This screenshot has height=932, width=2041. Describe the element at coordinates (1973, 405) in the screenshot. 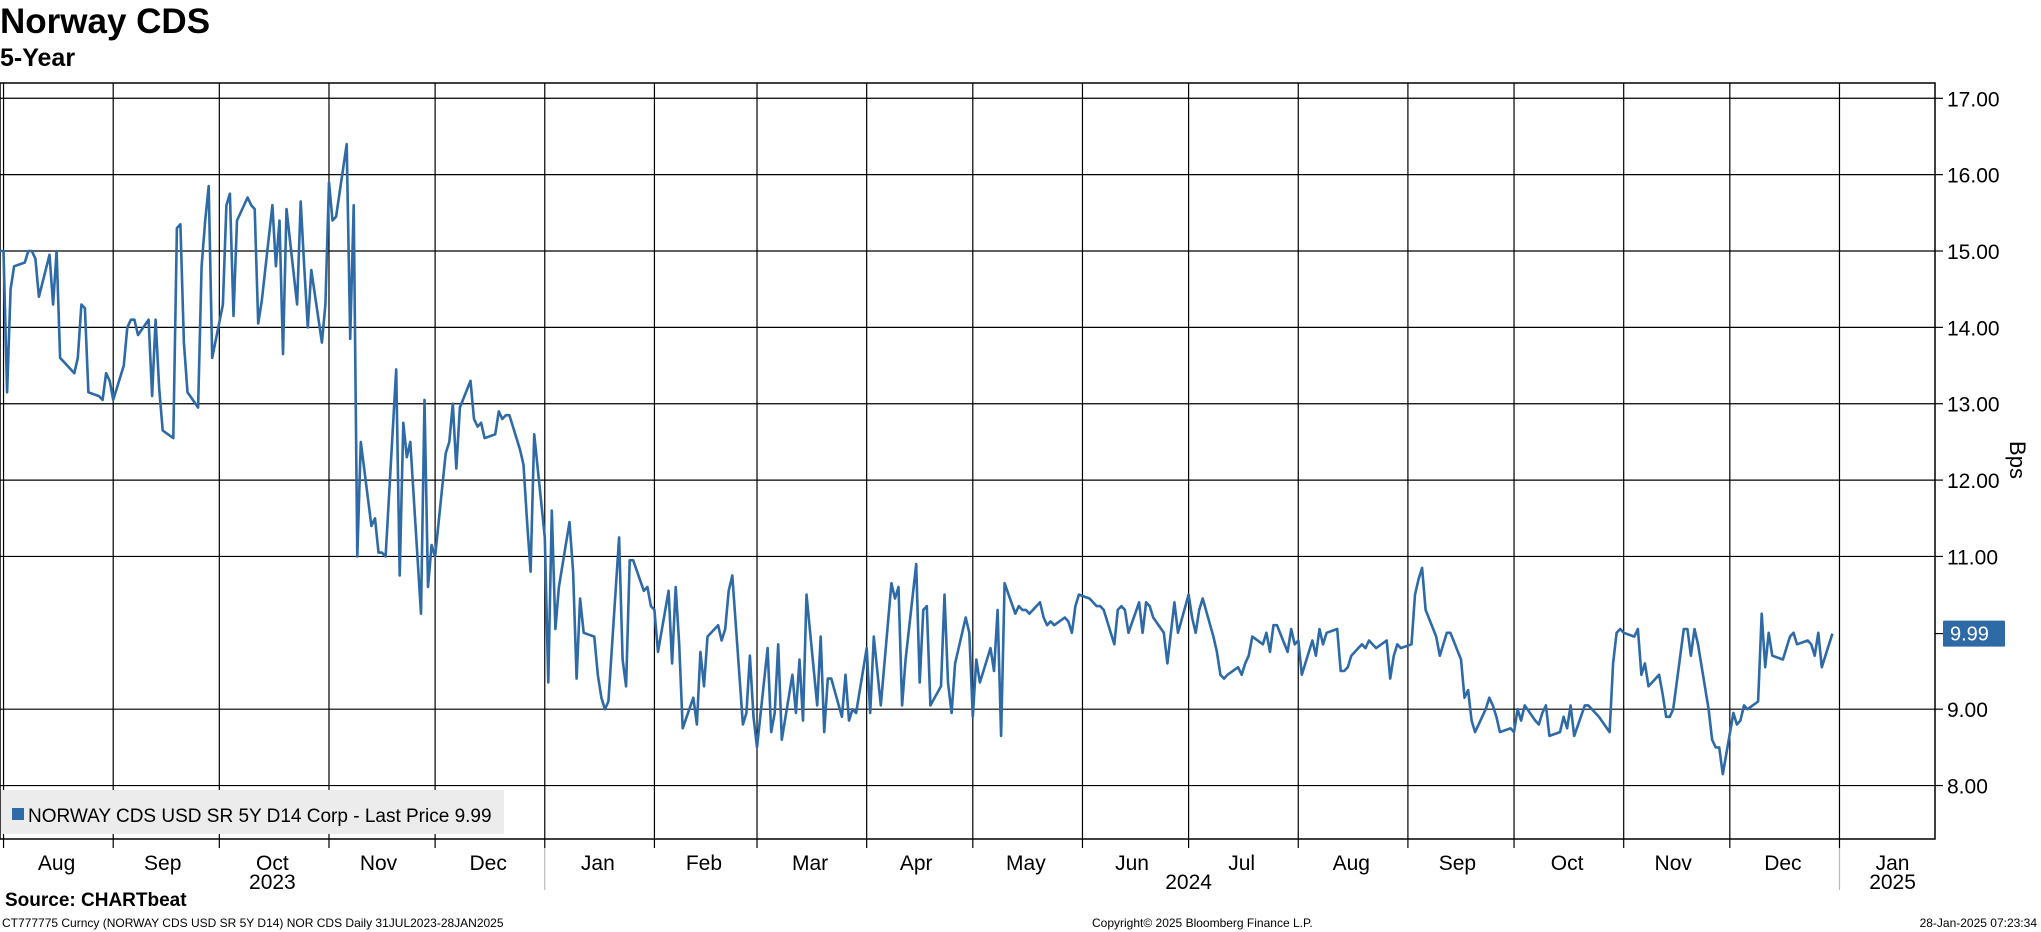

I see `y-tick-label: 13.00` at that location.